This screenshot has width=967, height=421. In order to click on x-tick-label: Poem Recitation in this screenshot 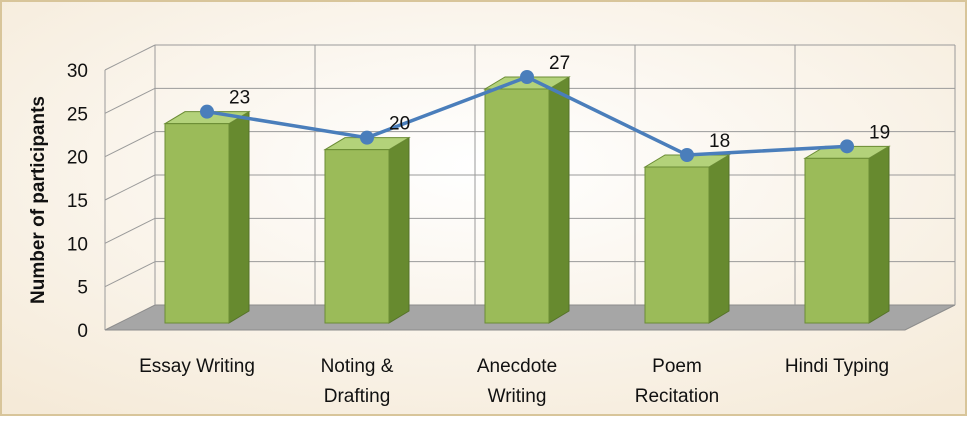, I will do `click(677, 381)`.